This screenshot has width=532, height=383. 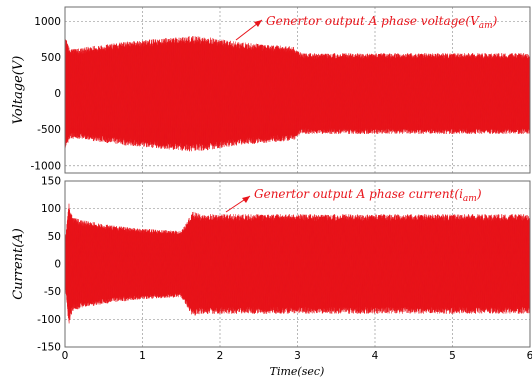 What do you see at coordinates (486, 26) in the screenshot?
I see `voltage-annotation-subscript: am` at bounding box center [486, 26].